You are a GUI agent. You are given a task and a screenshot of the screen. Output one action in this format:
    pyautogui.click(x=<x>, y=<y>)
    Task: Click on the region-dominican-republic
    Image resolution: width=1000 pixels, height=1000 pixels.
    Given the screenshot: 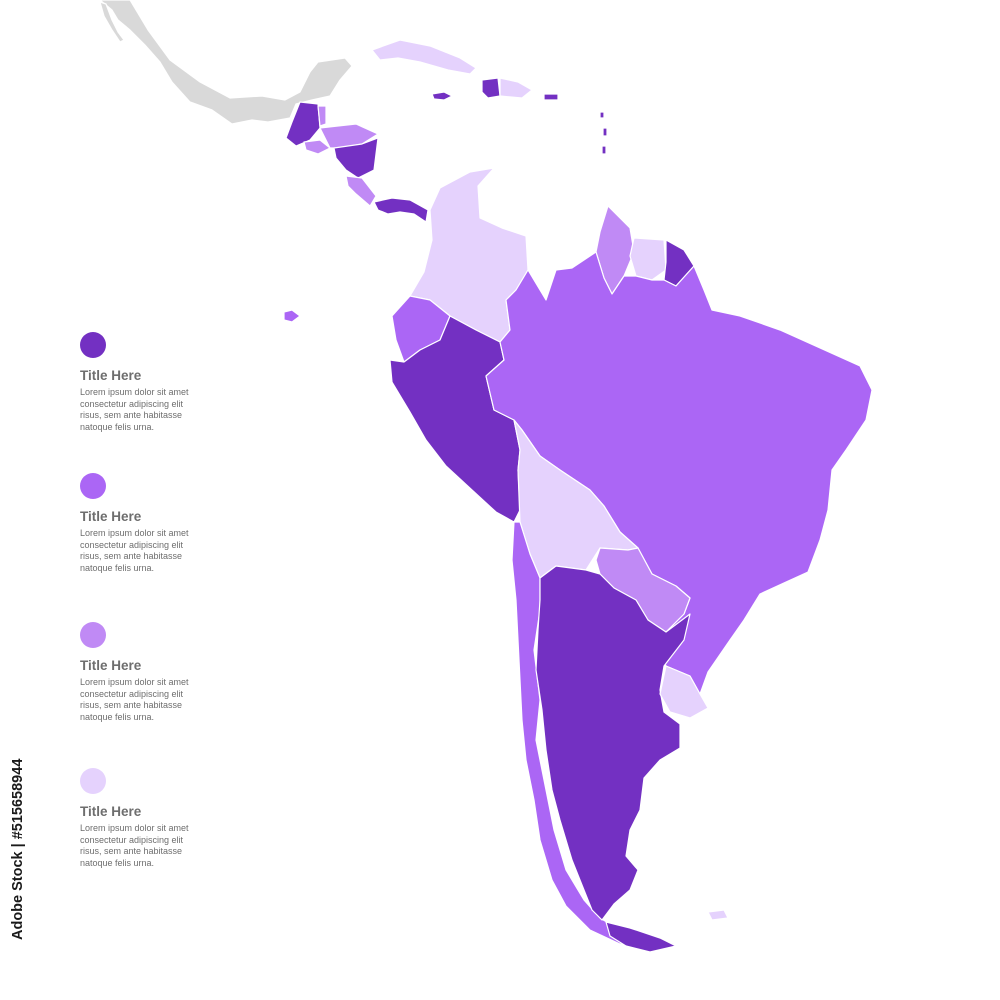 What is the action you would take?
    pyautogui.click(x=516, y=88)
    